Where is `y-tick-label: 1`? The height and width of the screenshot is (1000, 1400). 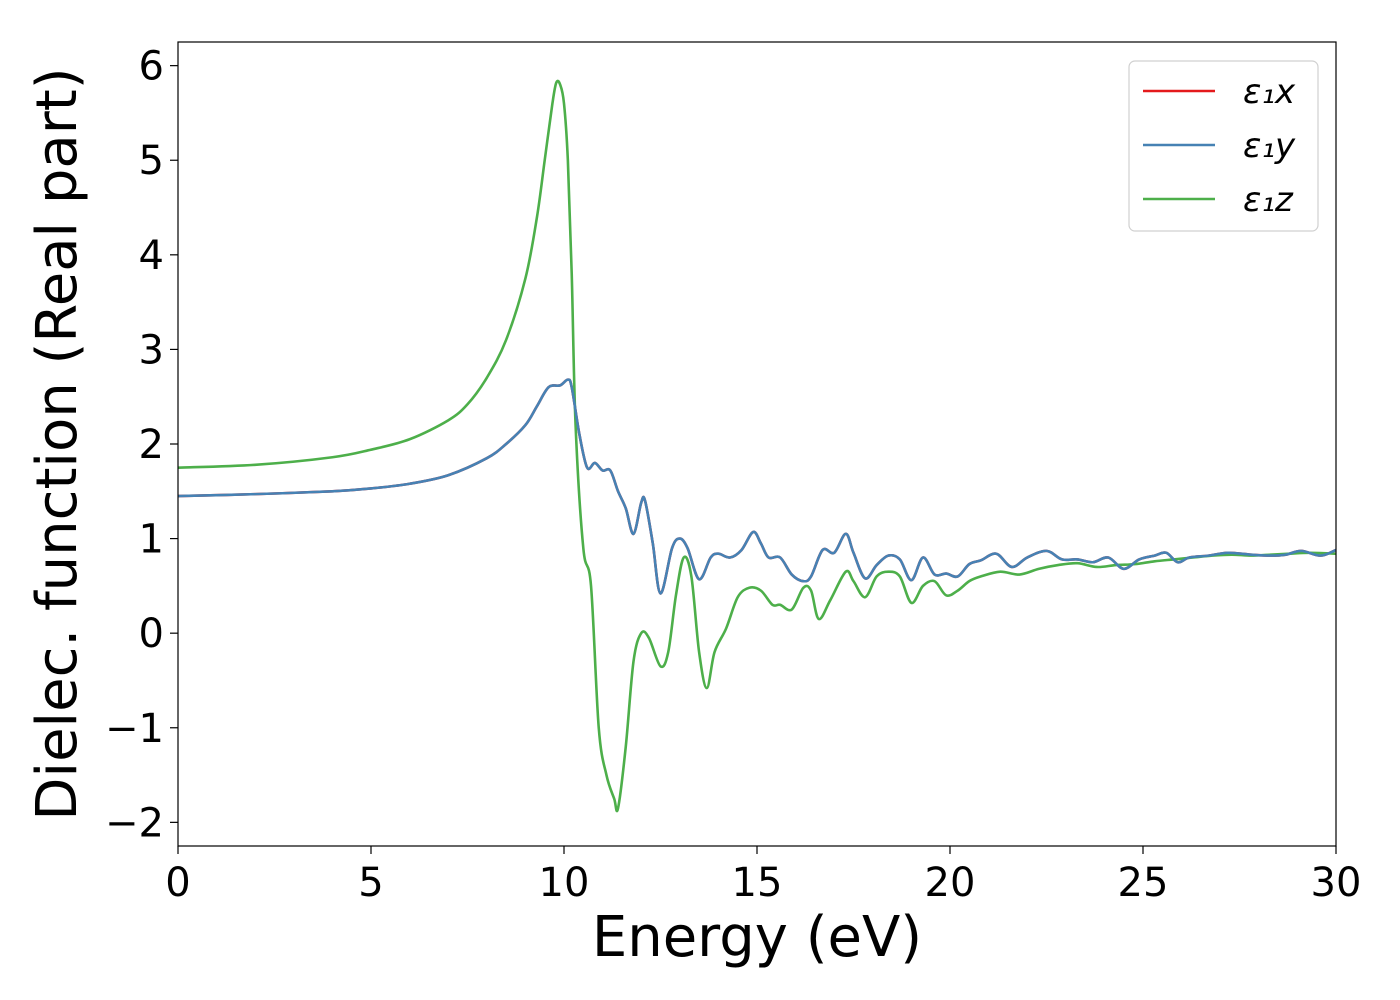 y-tick-label: 1 is located at coordinates (151, 540).